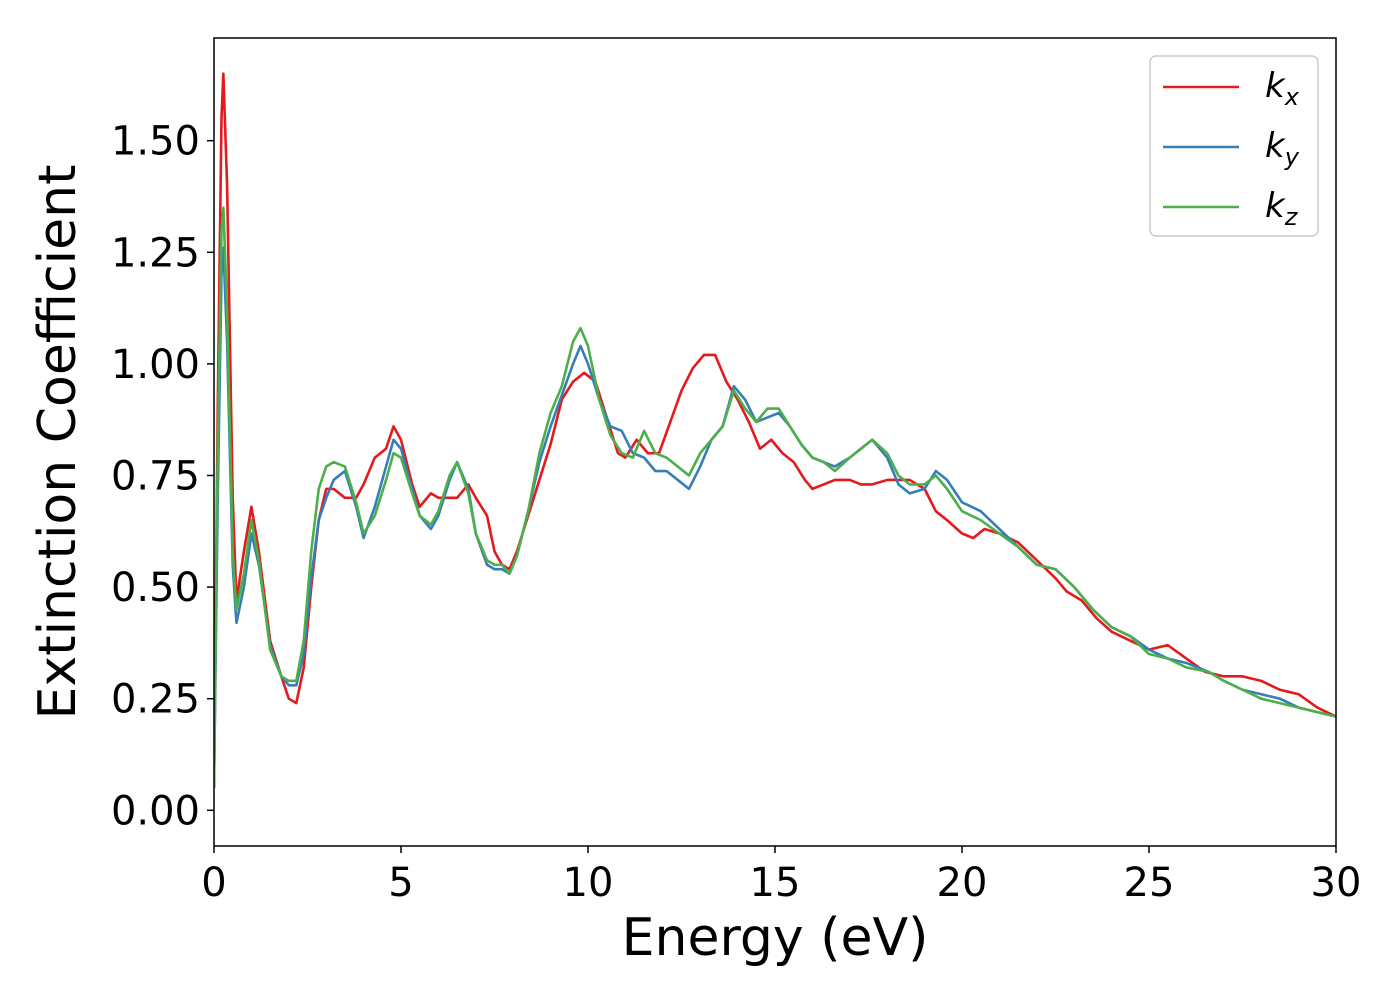 This screenshot has height=1000, width=1400. What do you see at coordinates (775, 883) in the screenshot?
I see `x-tick-label: 15` at bounding box center [775, 883].